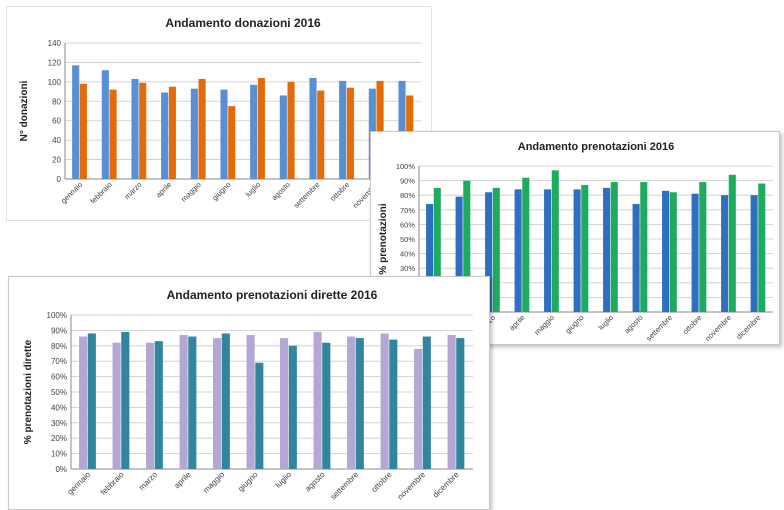 Image resolution: width=784 pixels, height=510 pixels. I want to click on chart-title: Andamento prenotazioni 2016, so click(596, 147).